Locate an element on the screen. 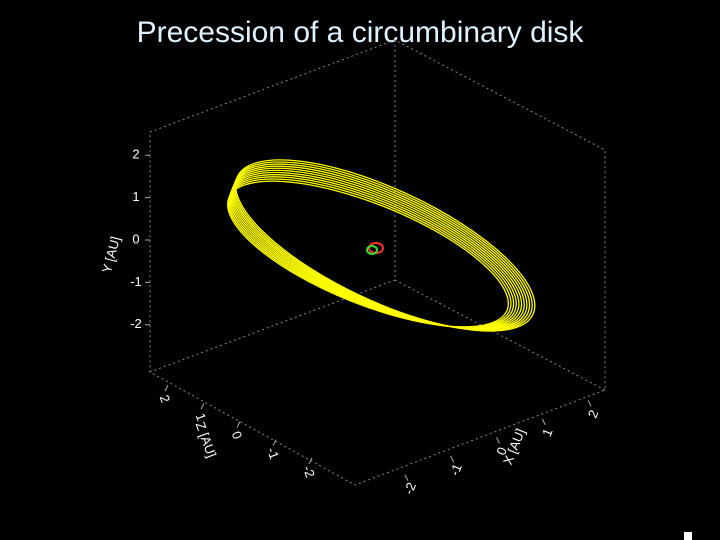  z-tick-label: -1 is located at coordinates (273, 453).